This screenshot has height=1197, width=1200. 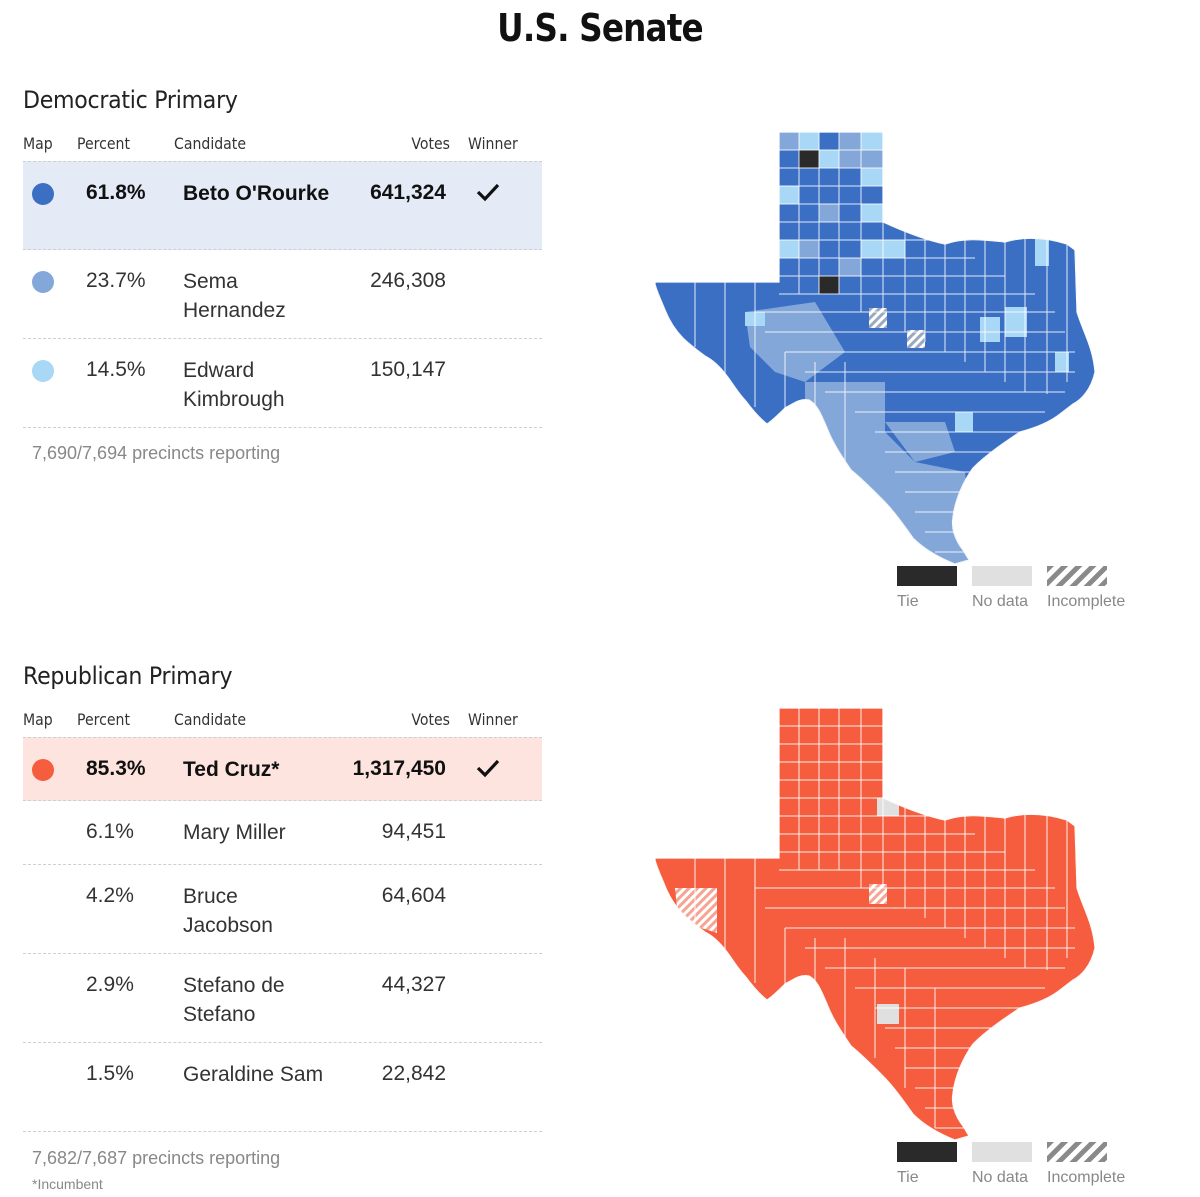 What do you see at coordinates (156, 1158) in the screenshot?
I see `precincts-reporting: 7,682/7,687 precincts reporting` at bounding box center [156, 1158].